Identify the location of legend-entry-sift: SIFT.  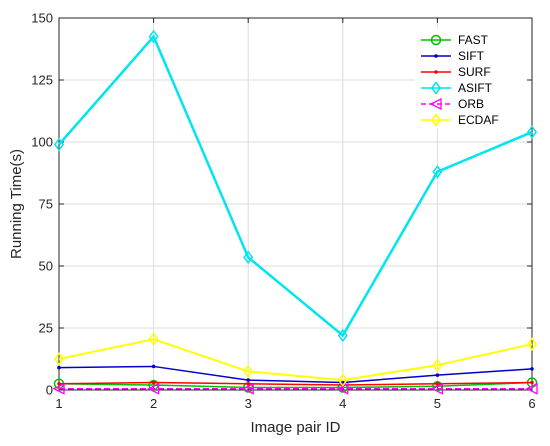
(453, 56).